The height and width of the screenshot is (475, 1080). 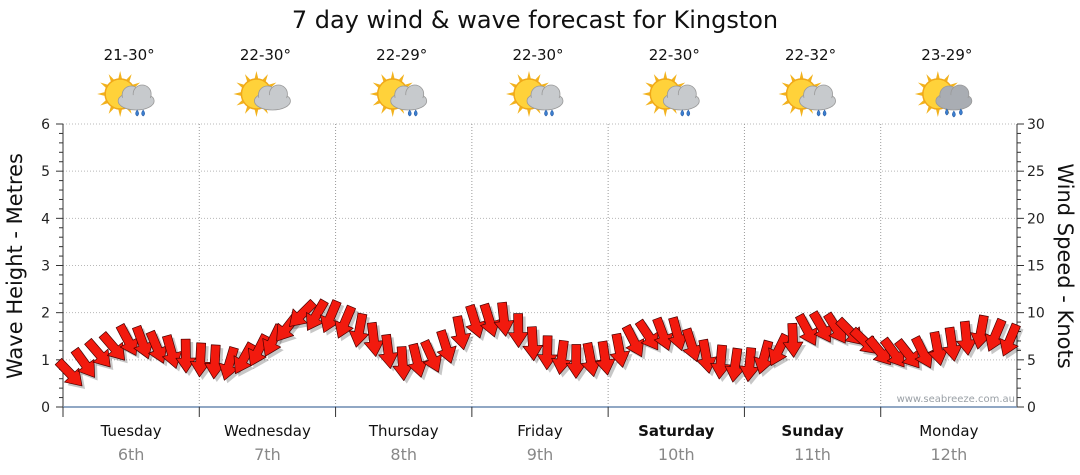 What do you see at coordinates (948, 454) in the screenshot?
I see `date-label: 12th` at bounding box center [948, 454].